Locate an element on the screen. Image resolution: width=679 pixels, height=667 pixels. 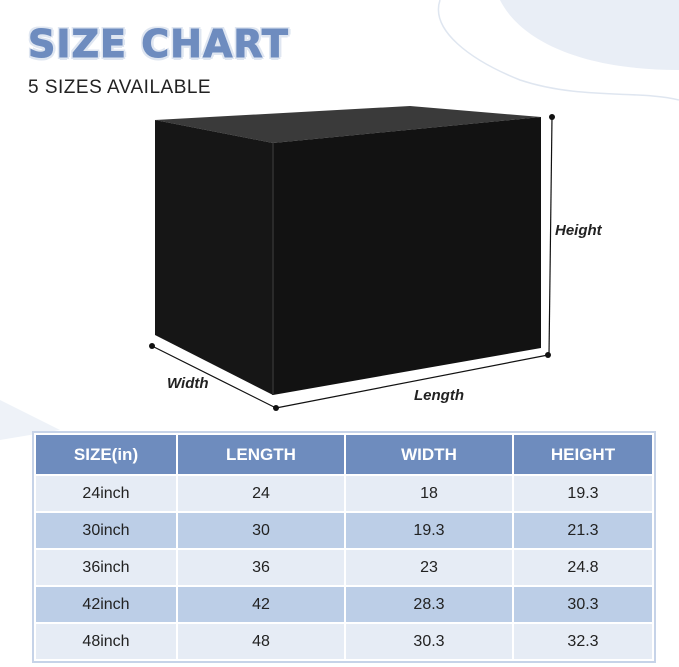
height-label: Height is located at coordinates (578, 230).